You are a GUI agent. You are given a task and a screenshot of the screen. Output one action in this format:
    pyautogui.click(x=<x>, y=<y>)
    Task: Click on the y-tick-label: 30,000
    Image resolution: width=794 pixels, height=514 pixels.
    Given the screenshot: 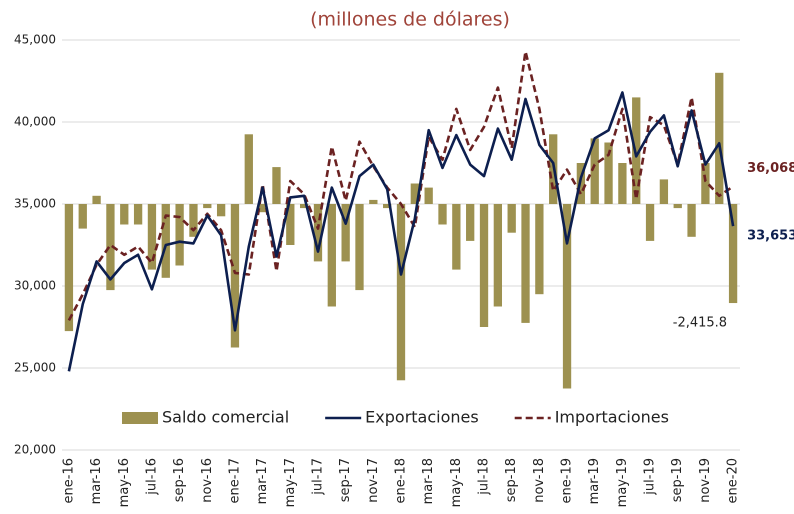 What is the action you would take?
    pyautogui.click(x=35, y=286)
    